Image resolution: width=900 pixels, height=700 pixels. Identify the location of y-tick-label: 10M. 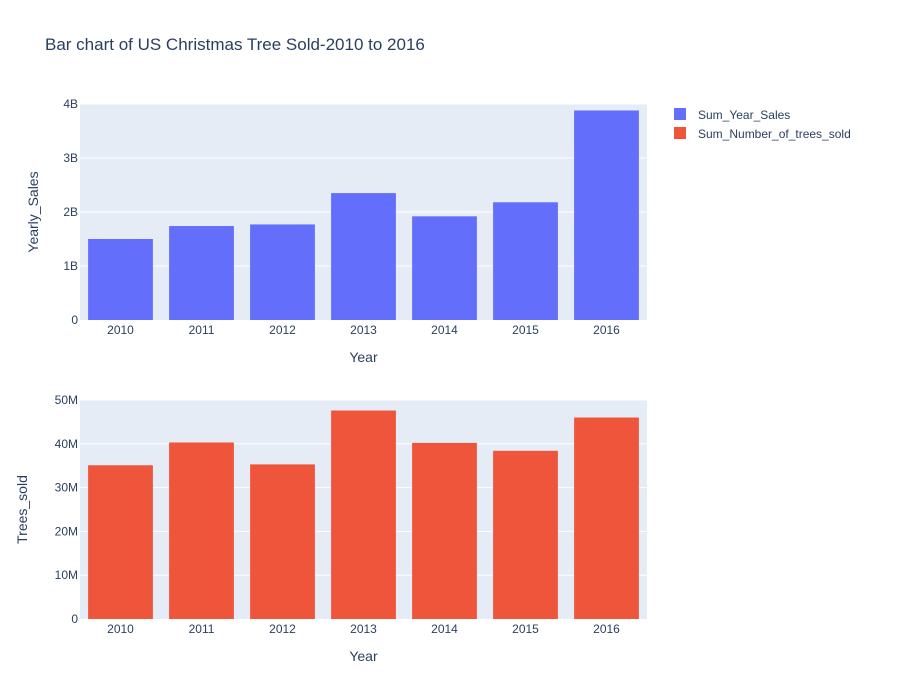
(66, 575).